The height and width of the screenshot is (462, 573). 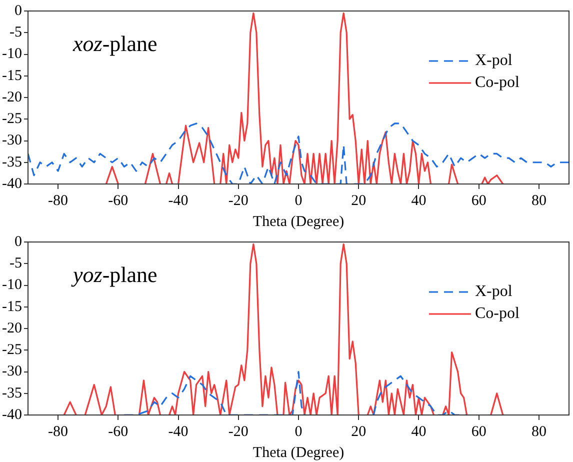 What do you see at coordinates (115, 43) in the screenshot?
I see `annotation: xoz-plane` at bounding box center [115, 43].